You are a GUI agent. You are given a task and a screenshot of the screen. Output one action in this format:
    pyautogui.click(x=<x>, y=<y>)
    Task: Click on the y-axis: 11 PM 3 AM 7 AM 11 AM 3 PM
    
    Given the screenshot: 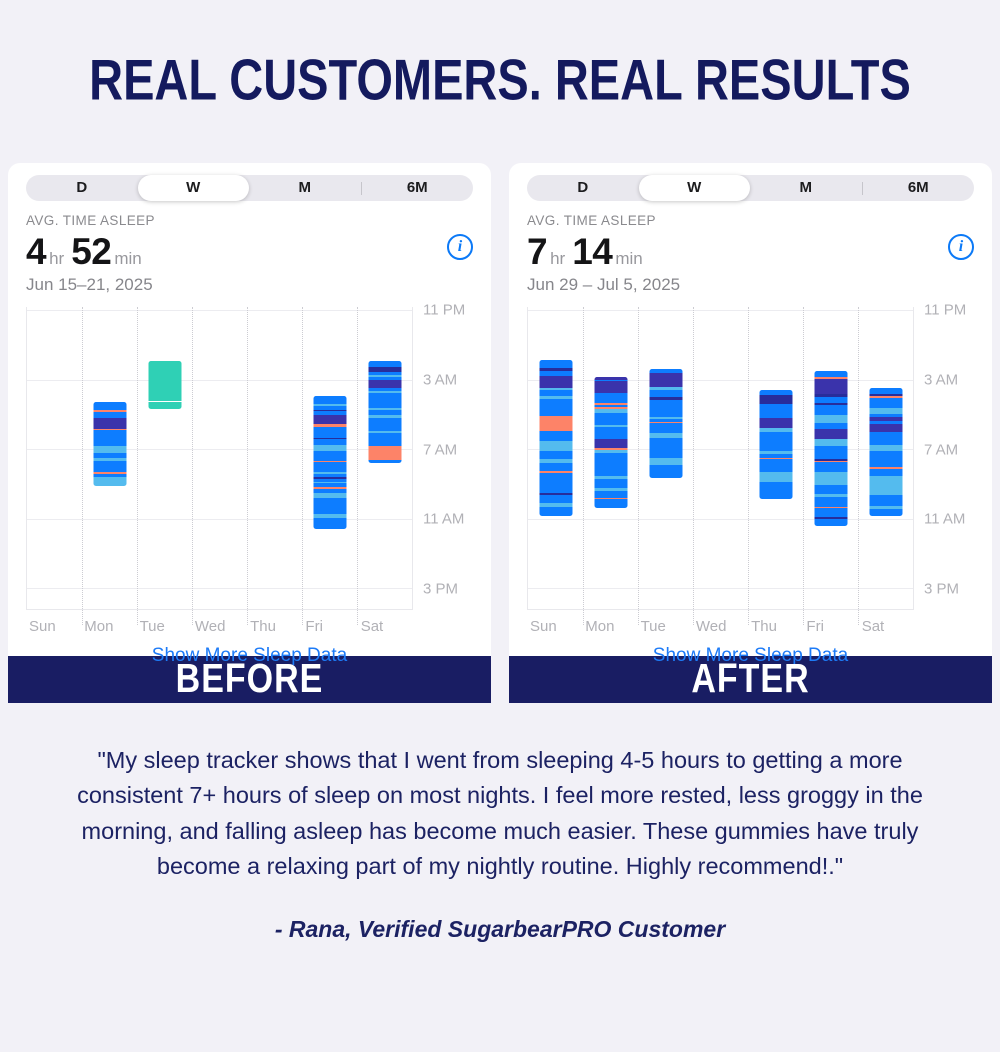 What is the action you would take?
    pyautogui.click(x=443, y=456)
    